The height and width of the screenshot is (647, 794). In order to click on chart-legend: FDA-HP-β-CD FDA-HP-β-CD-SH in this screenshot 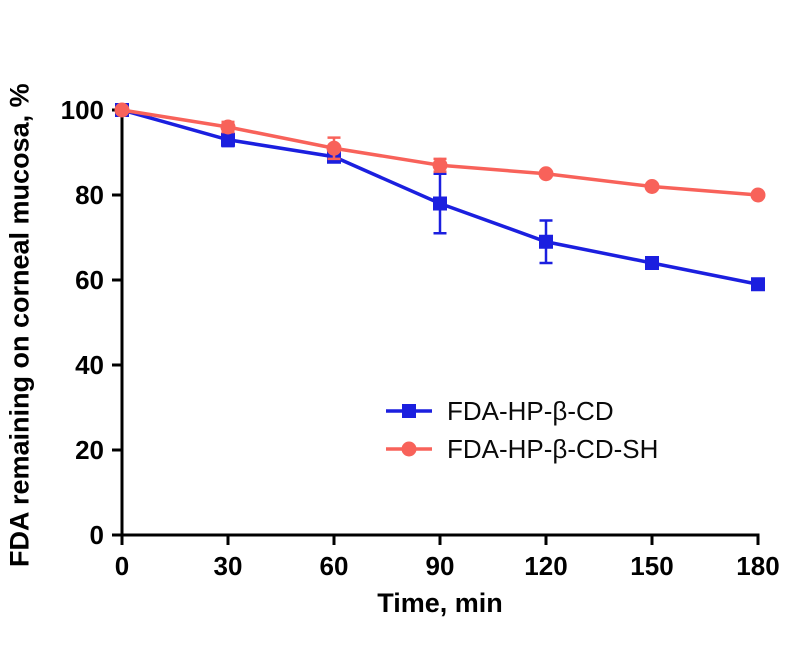, I will do `click(521, 430)`.